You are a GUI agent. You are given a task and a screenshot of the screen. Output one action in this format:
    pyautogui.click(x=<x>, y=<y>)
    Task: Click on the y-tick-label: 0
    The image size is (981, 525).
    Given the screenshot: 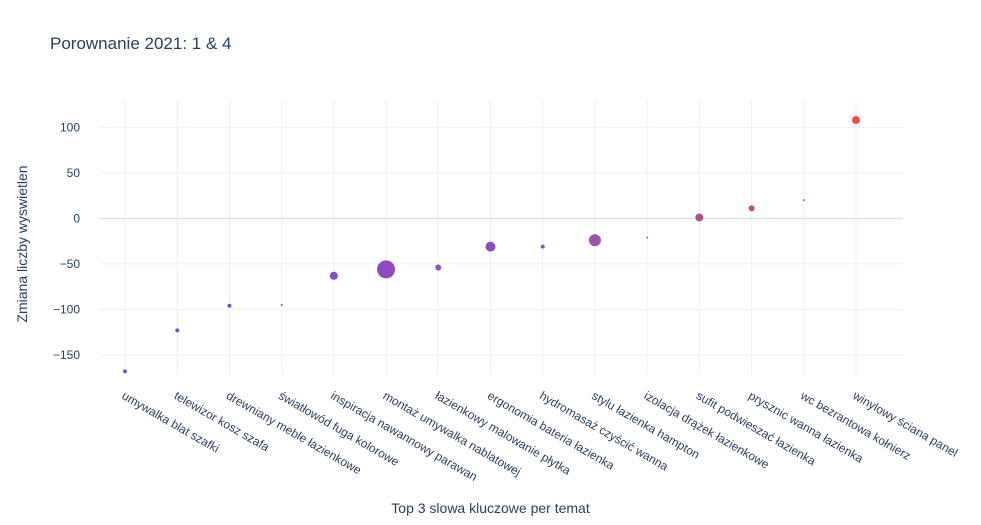 What is the action you would take?
    pyautogui.click(x=76, y=218)
    